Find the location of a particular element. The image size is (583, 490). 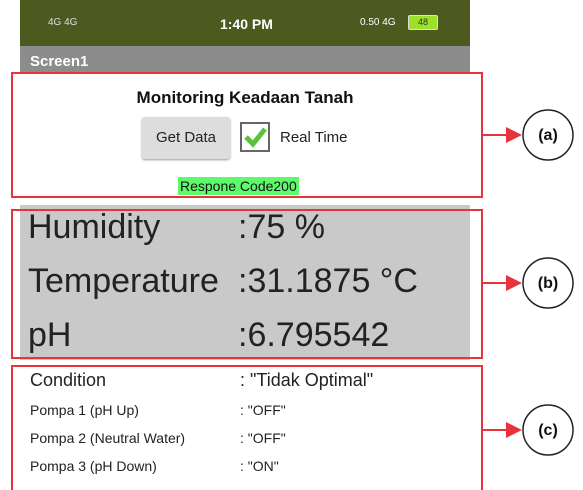

status-label: Pompa 1 (pH Up) is located at coordinates (84, 410).